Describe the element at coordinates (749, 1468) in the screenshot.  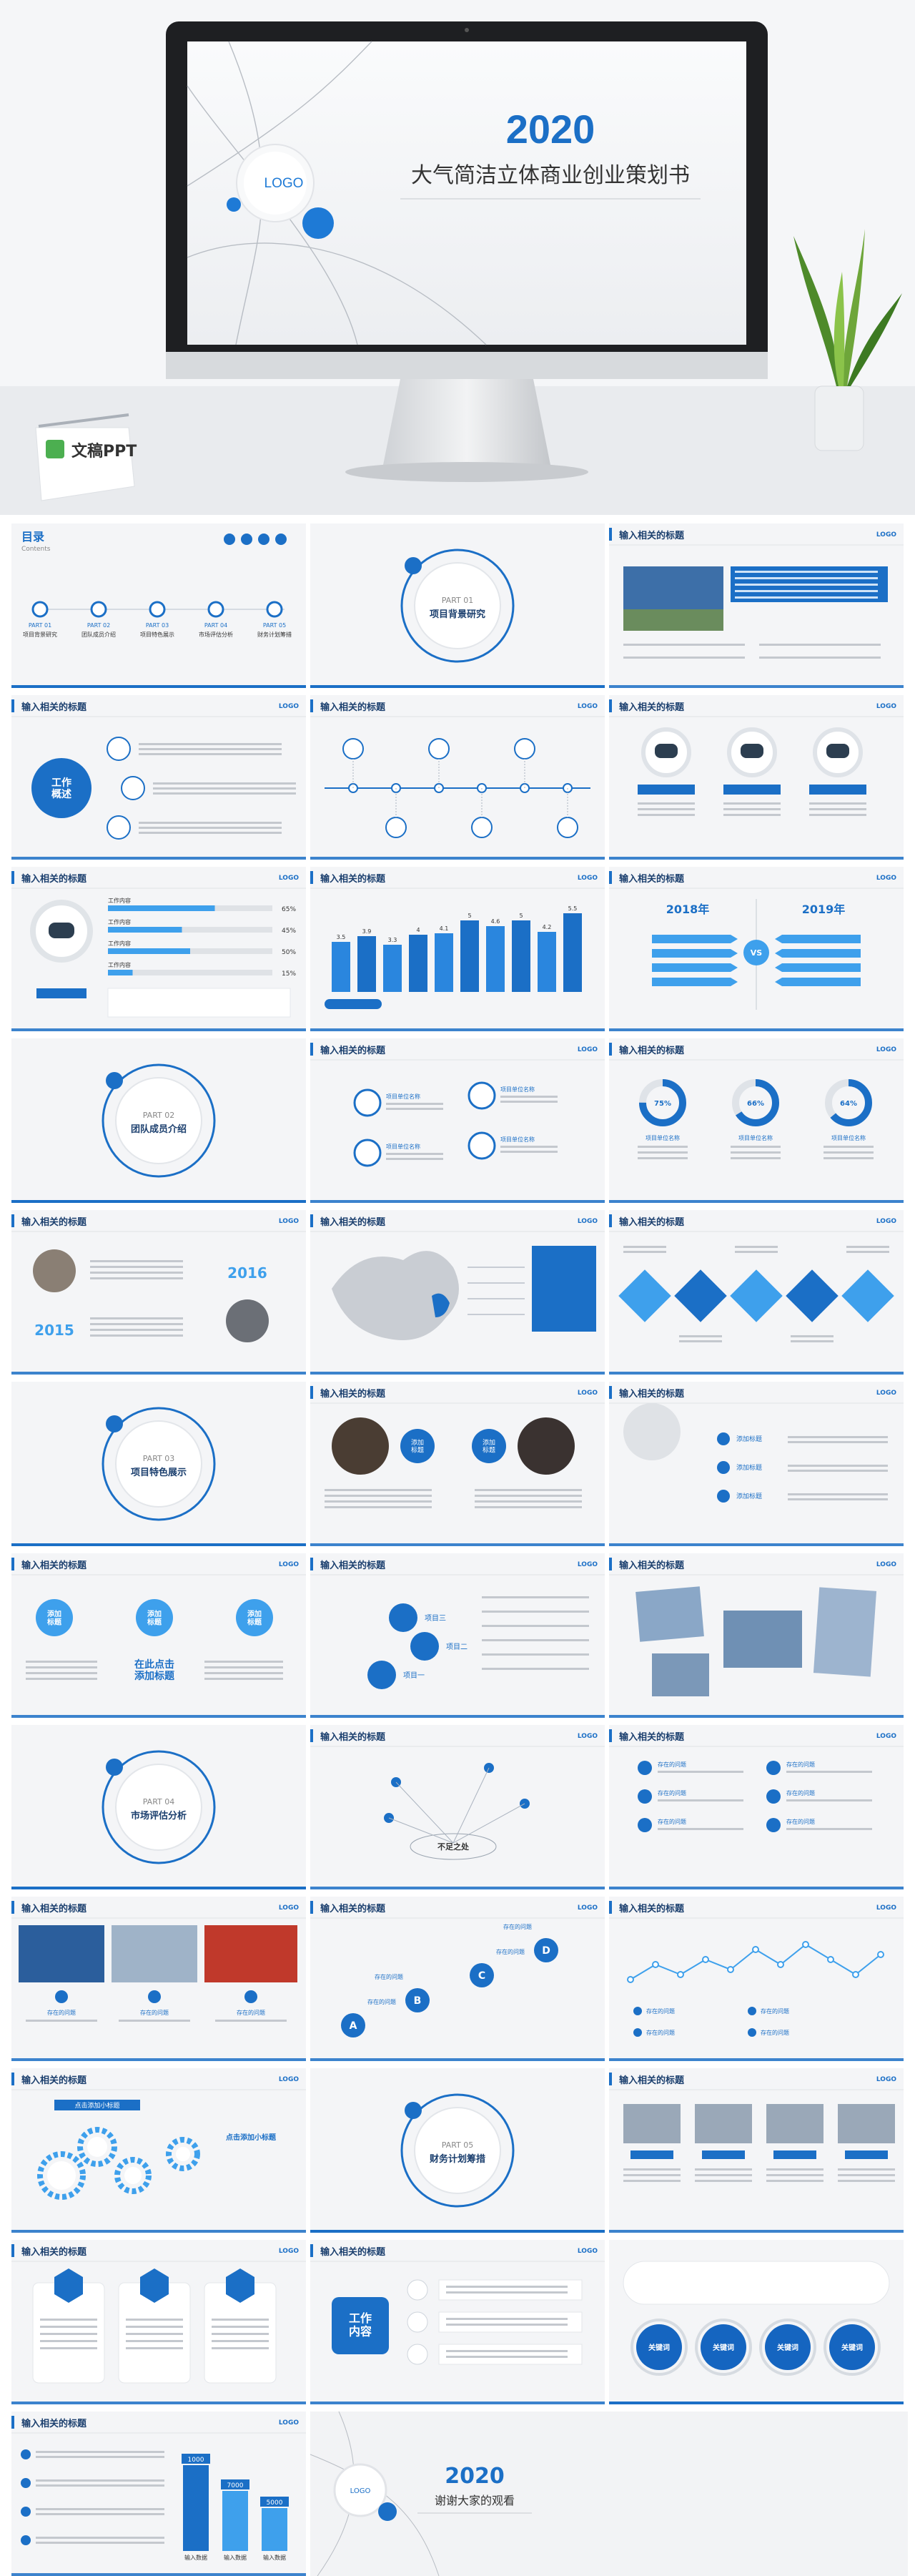
I see `list-title: 添加标题` at that location.